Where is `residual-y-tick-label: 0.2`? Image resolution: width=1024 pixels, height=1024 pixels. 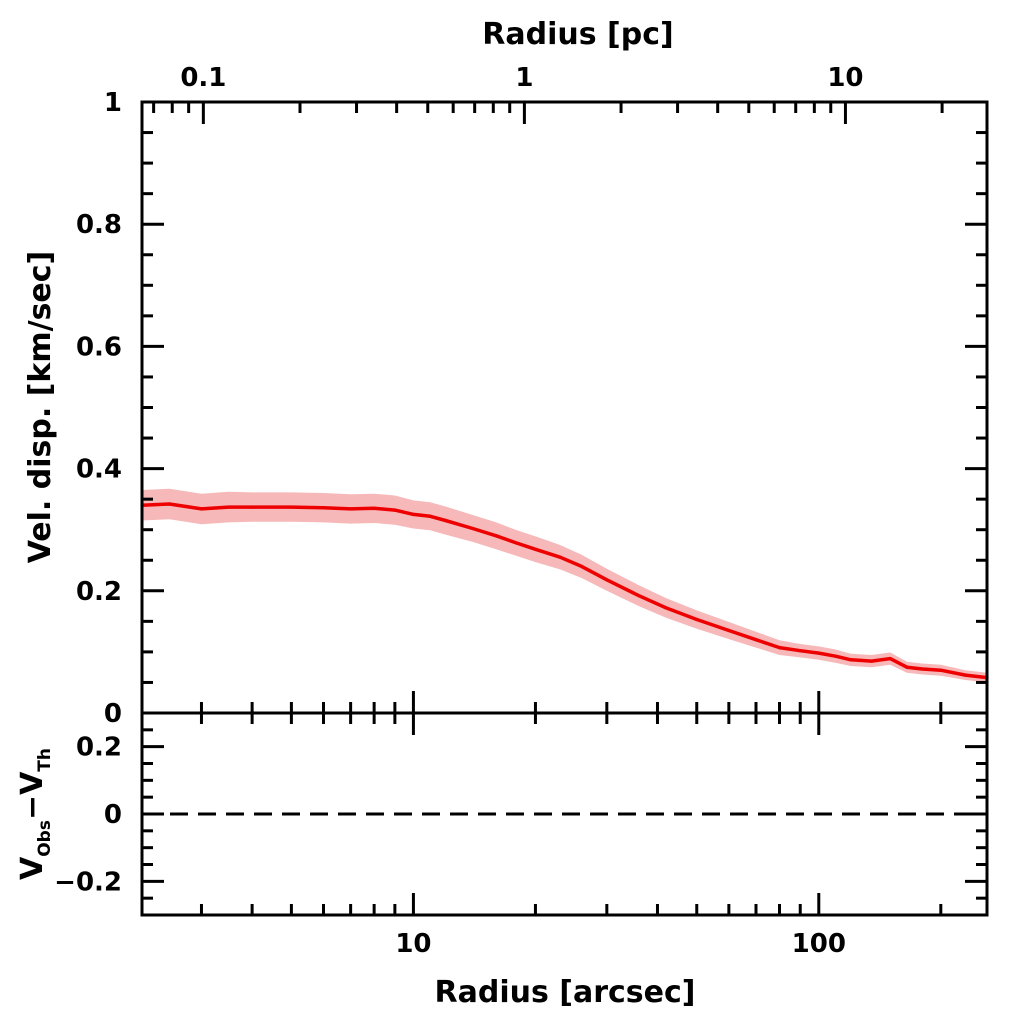 residual-y-tick-label: 0.2 is located at coordinates (99, 748).